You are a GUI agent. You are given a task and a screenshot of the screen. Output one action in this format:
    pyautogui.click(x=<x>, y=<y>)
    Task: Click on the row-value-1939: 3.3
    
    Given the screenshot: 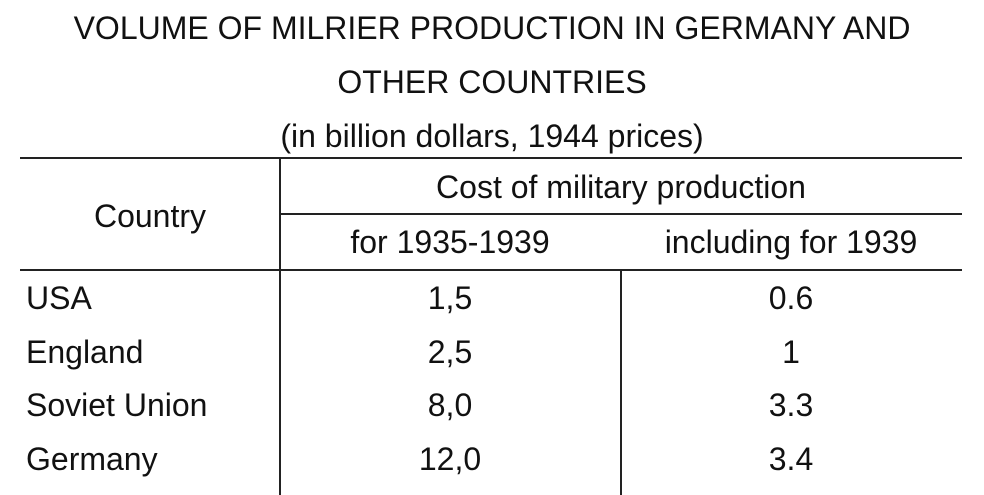 What is the action you would take?
    pyautogui.click(x=791, y=405)
    